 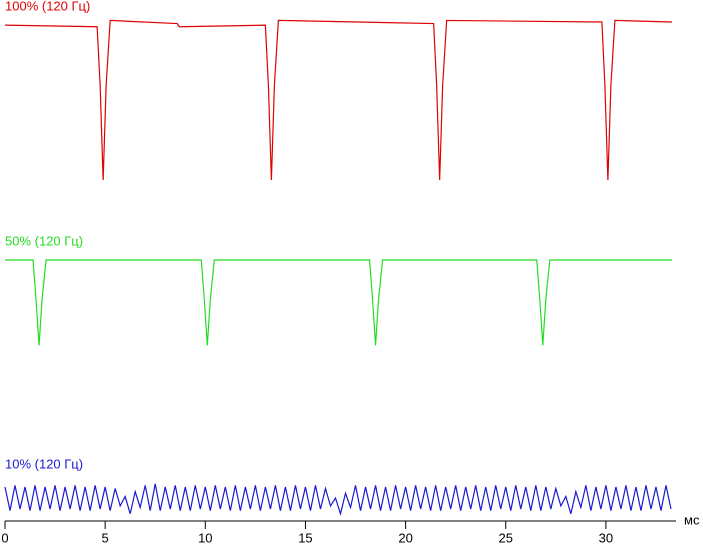 I want to click on x-tick-label: 10, so click(x=205, y=537).